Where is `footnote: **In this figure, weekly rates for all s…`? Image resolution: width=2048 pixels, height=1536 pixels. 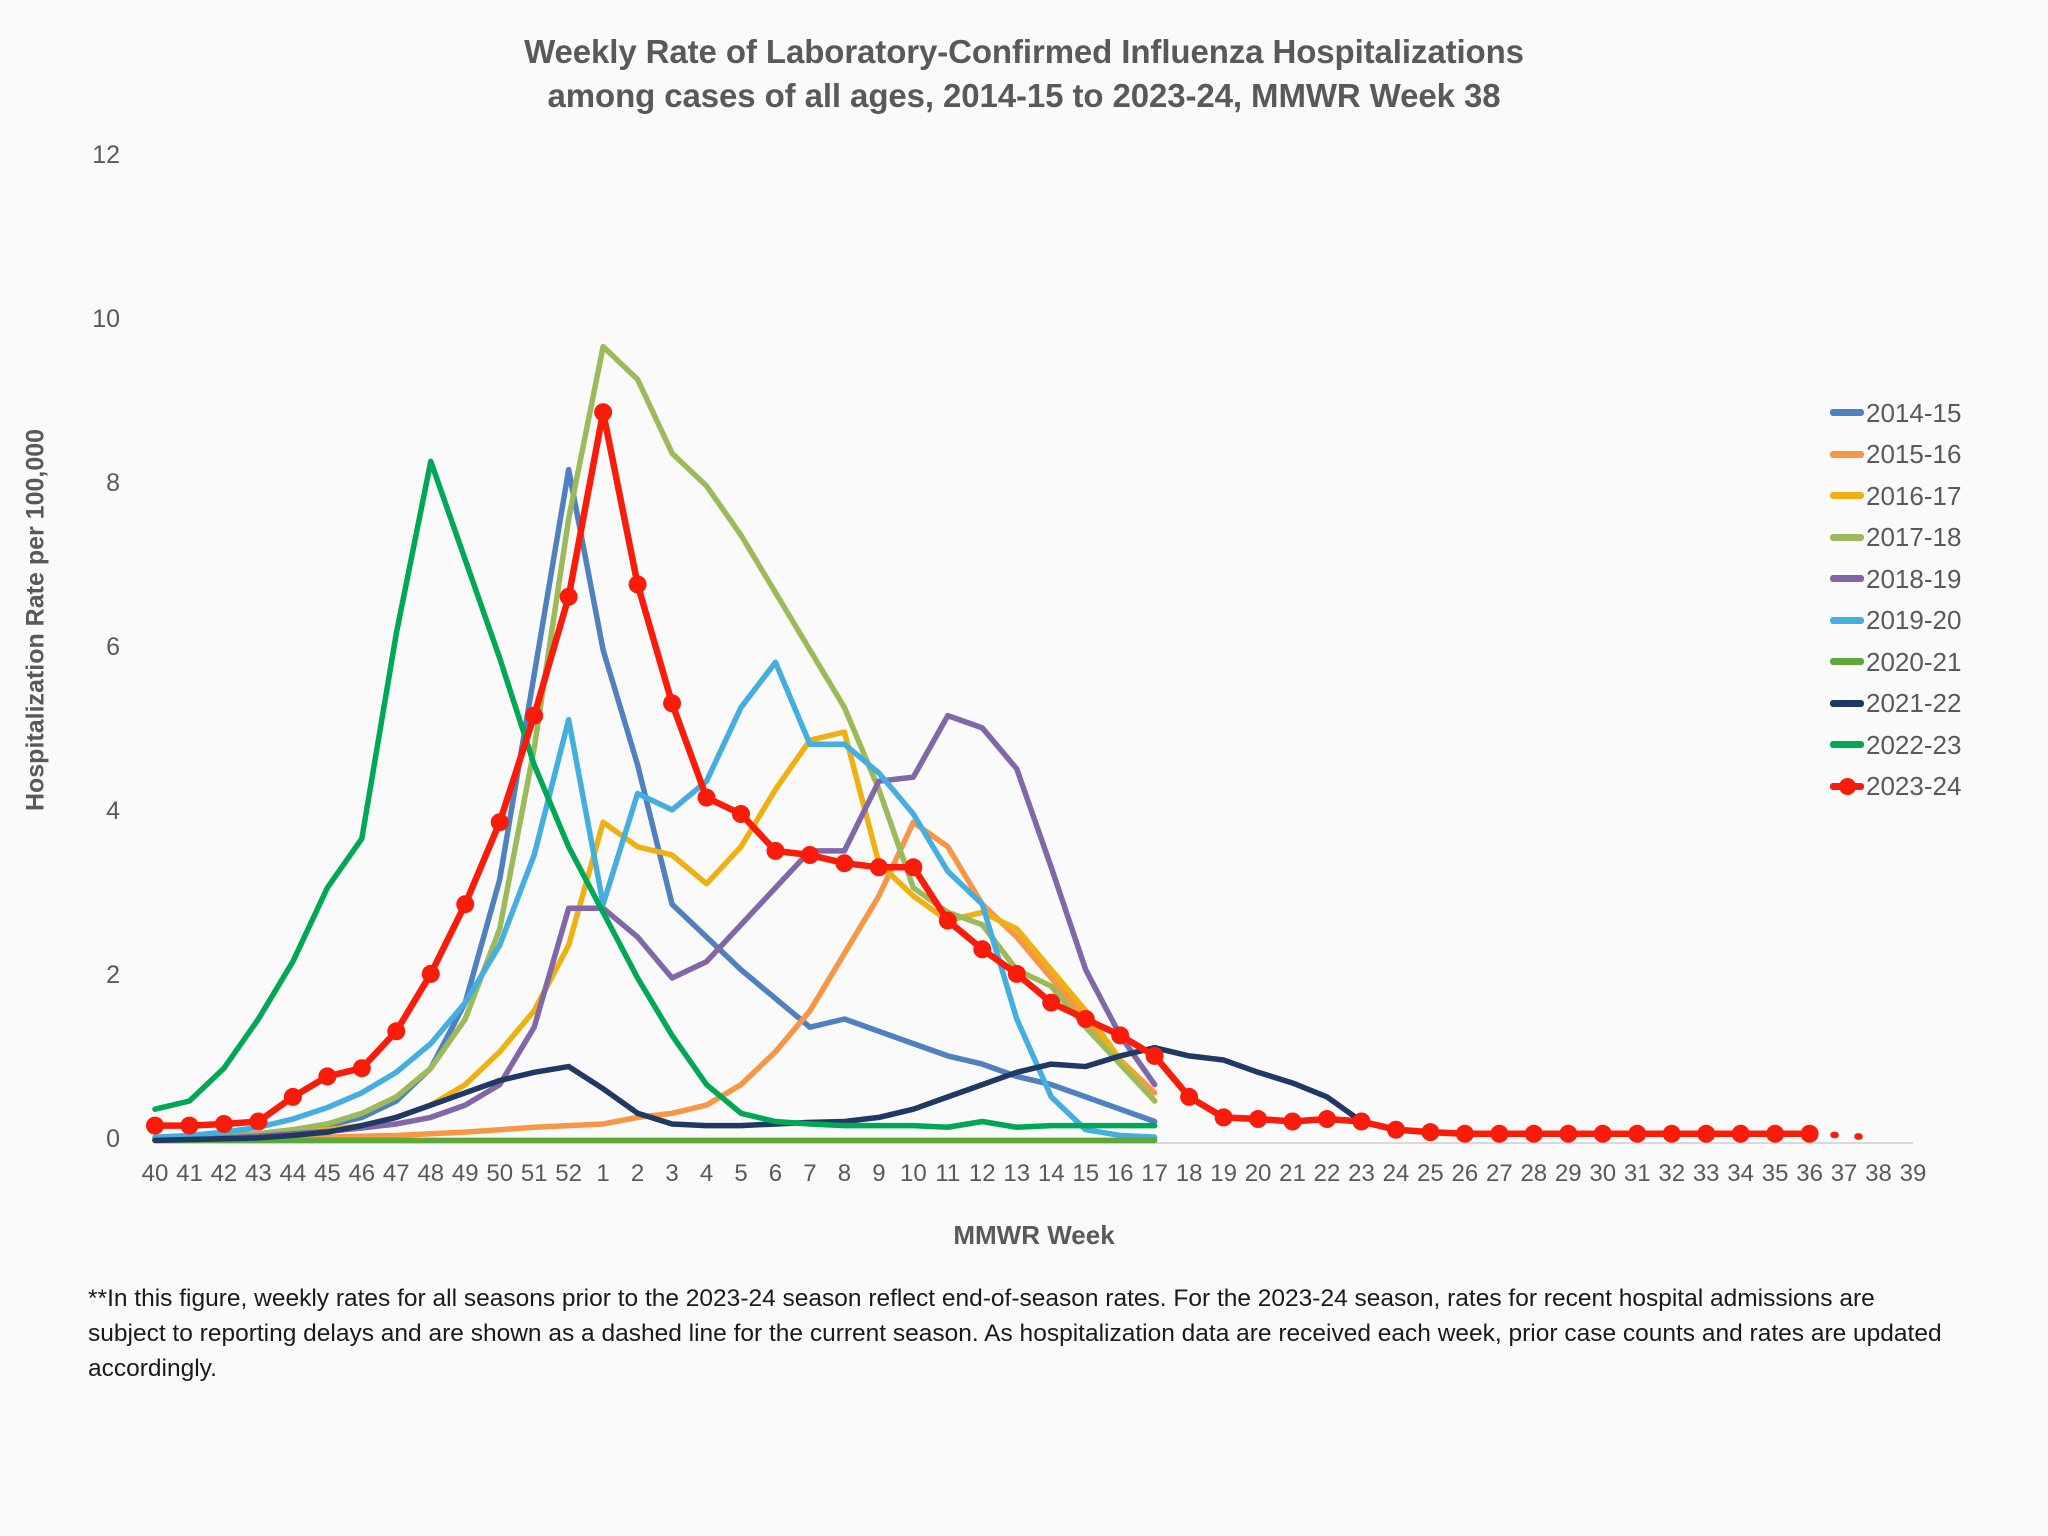
footnote: **In this figure, weekly rates for all s… is located at coordinates (1015, 1333).